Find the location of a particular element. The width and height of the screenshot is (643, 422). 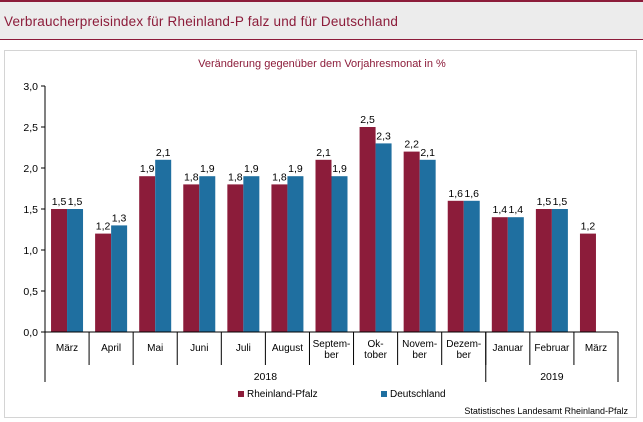

bar-value-label: 2,5 is located at coordinates (367, 120).